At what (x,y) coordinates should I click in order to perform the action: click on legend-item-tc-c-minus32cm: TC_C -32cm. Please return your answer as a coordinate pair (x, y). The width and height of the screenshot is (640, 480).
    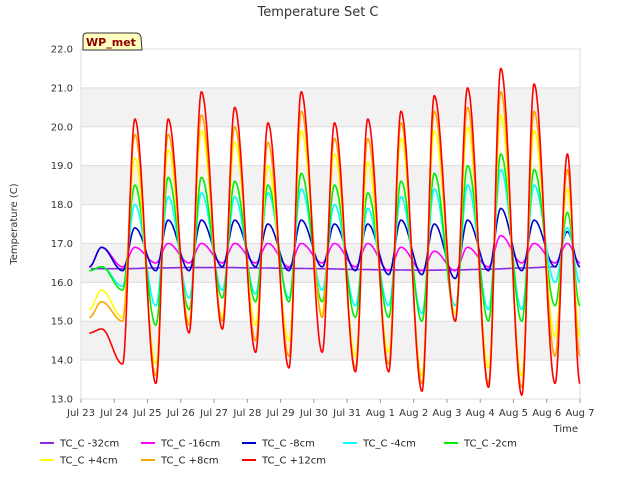
    Looking at the image, I should click on (79, 444).